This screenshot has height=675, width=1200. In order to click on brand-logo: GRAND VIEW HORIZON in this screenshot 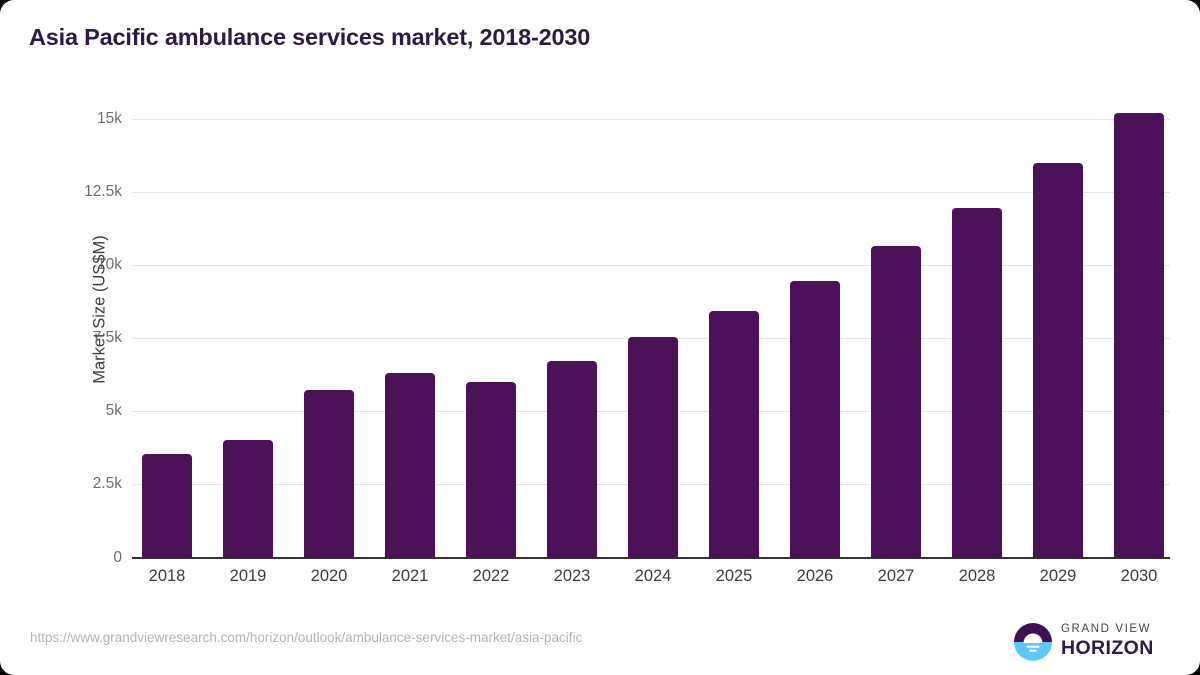, I will do `click(1088, 643)`.